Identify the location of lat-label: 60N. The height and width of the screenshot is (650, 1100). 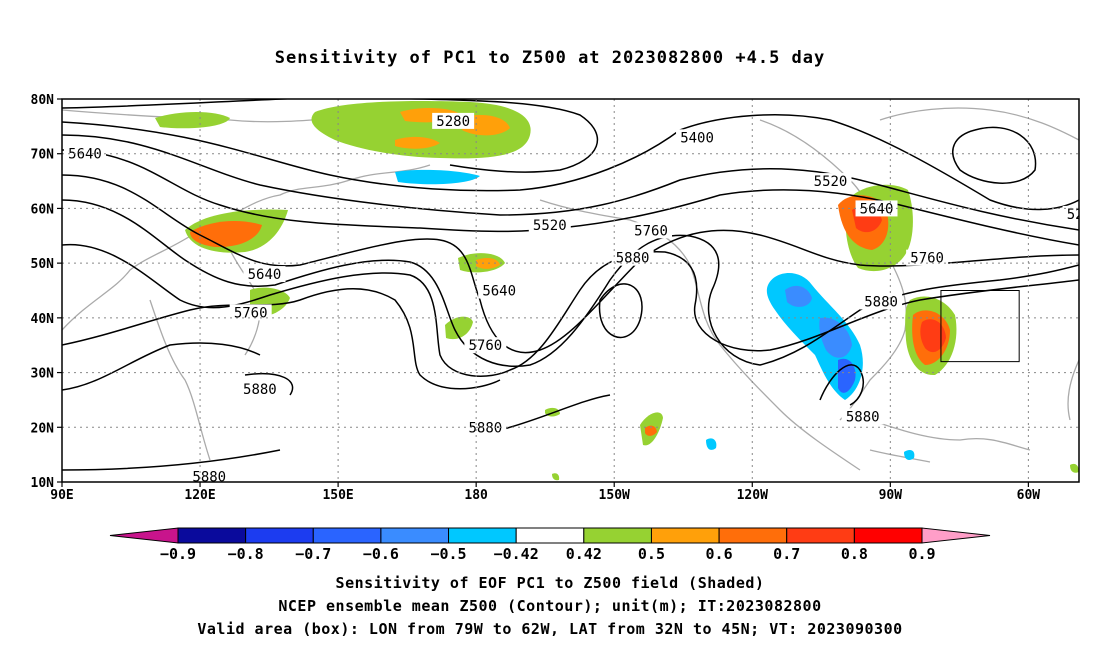
(43, 209).